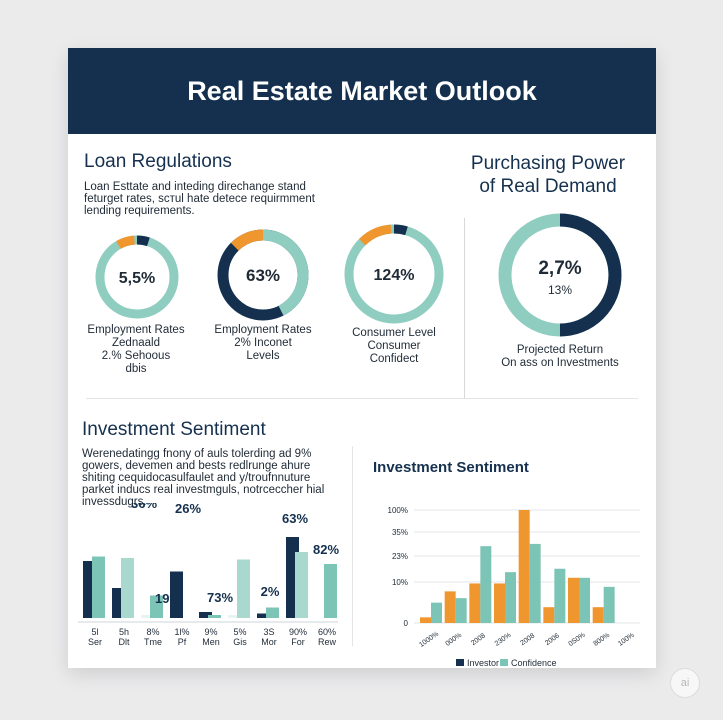 The width and height of the screenshot is (723, 720). Describe the element at coordinates (181, 632) in the screenshot. I see `x-tick-label: 1l%` at that location.